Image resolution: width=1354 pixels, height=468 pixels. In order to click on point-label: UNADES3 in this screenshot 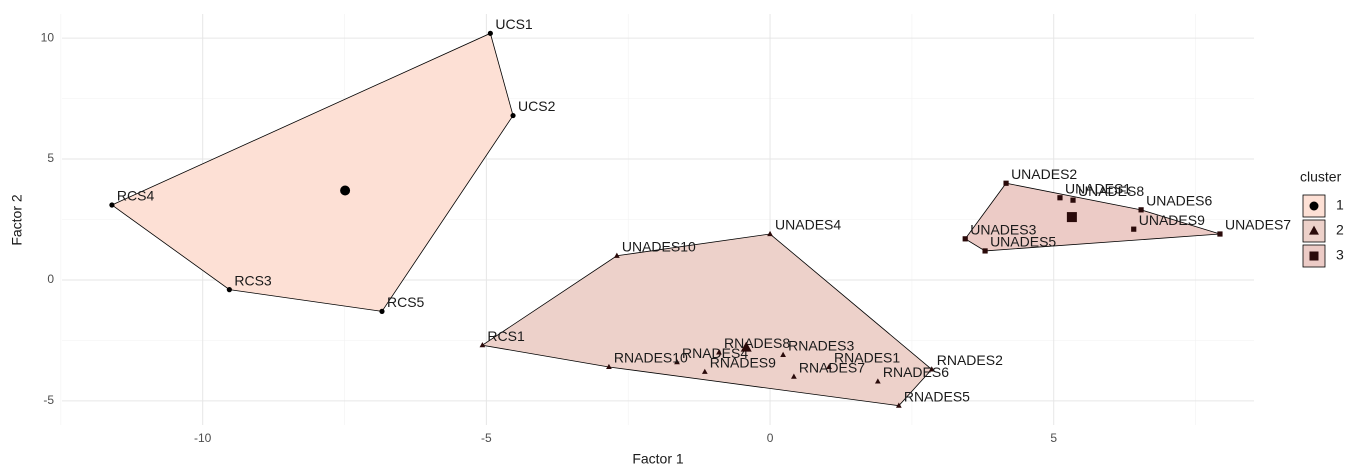, I will do `click(1003, 230)`.